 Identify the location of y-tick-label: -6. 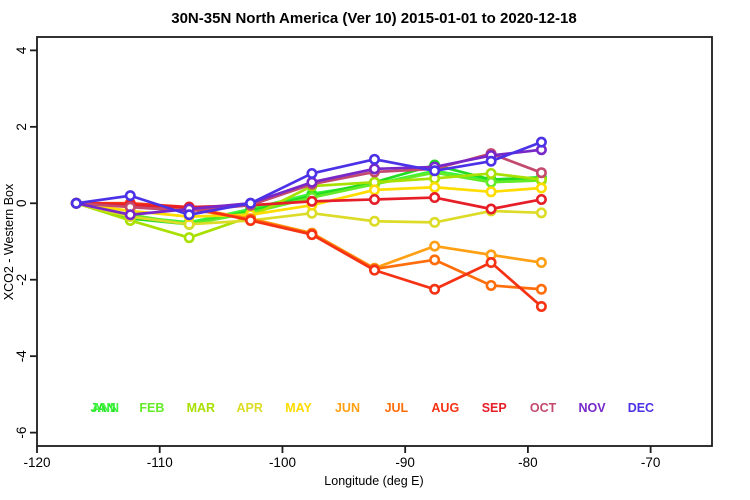
(21, 433).